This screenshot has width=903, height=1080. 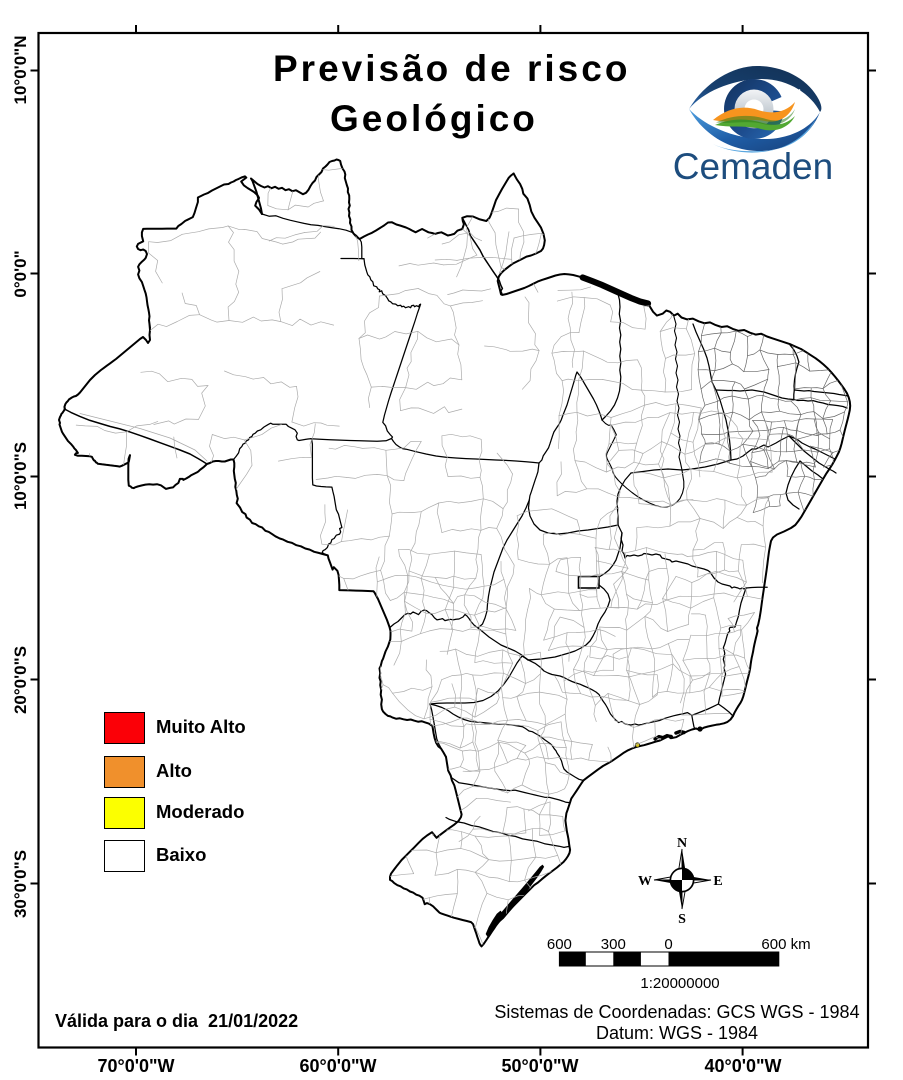 I want to click on svg-text: 1:20000000, so click(x=679, y=983).